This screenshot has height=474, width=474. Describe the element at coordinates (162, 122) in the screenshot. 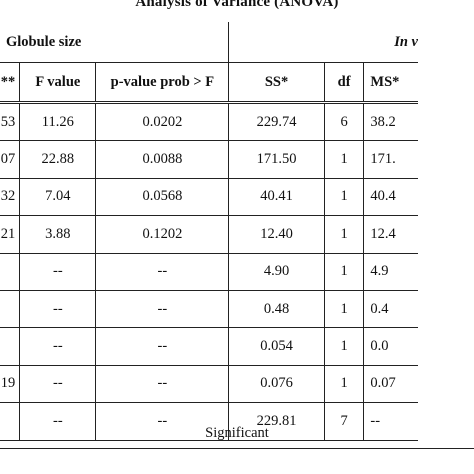

I see `cell-p-value: 0.0202` at that location.